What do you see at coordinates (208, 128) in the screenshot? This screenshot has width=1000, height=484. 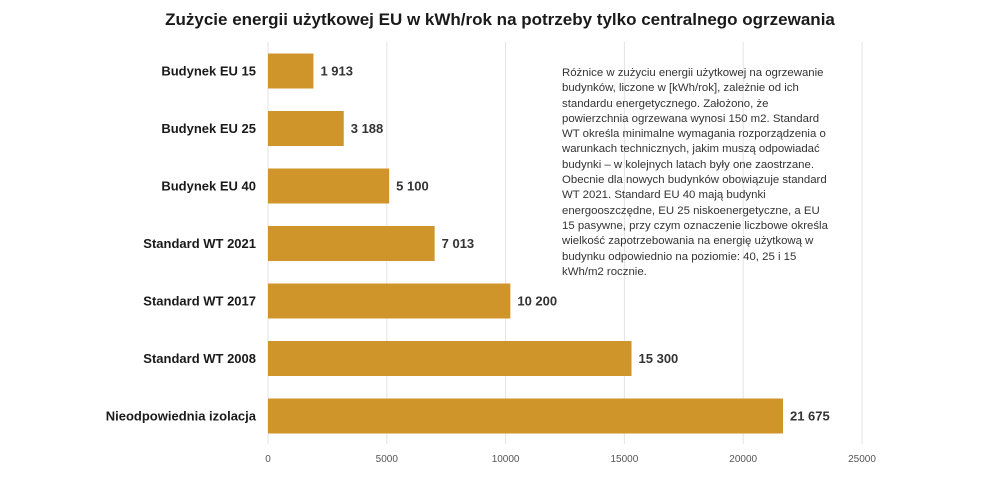 I see `category-label: Budynek EU 25` at bounding box center [208, 128].